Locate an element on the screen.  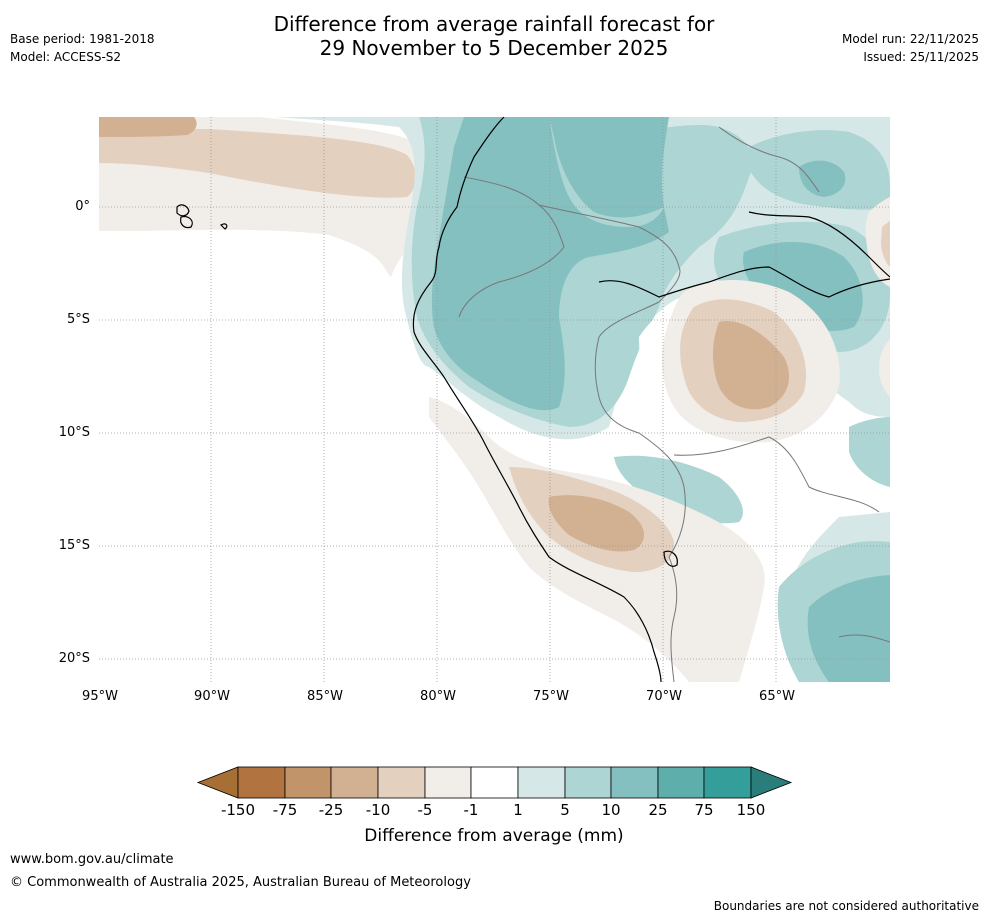
base-period: Base period: 1981-2018 is located at coordinates (82, 39).